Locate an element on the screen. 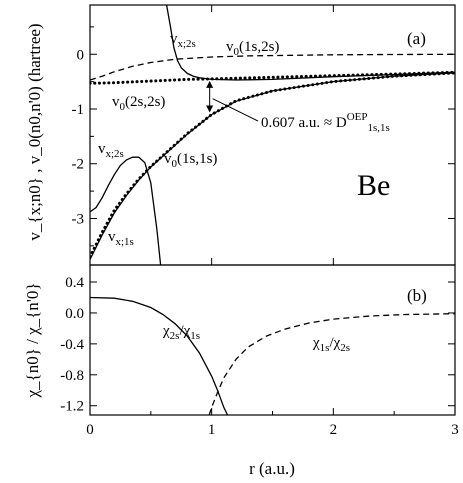 The height and width of the screenshot is (483, 463). panel-b-y-tick-labels: 0.4 0.0 -0.4 -0.8 -1.2 is located at coordinates (72, 345).